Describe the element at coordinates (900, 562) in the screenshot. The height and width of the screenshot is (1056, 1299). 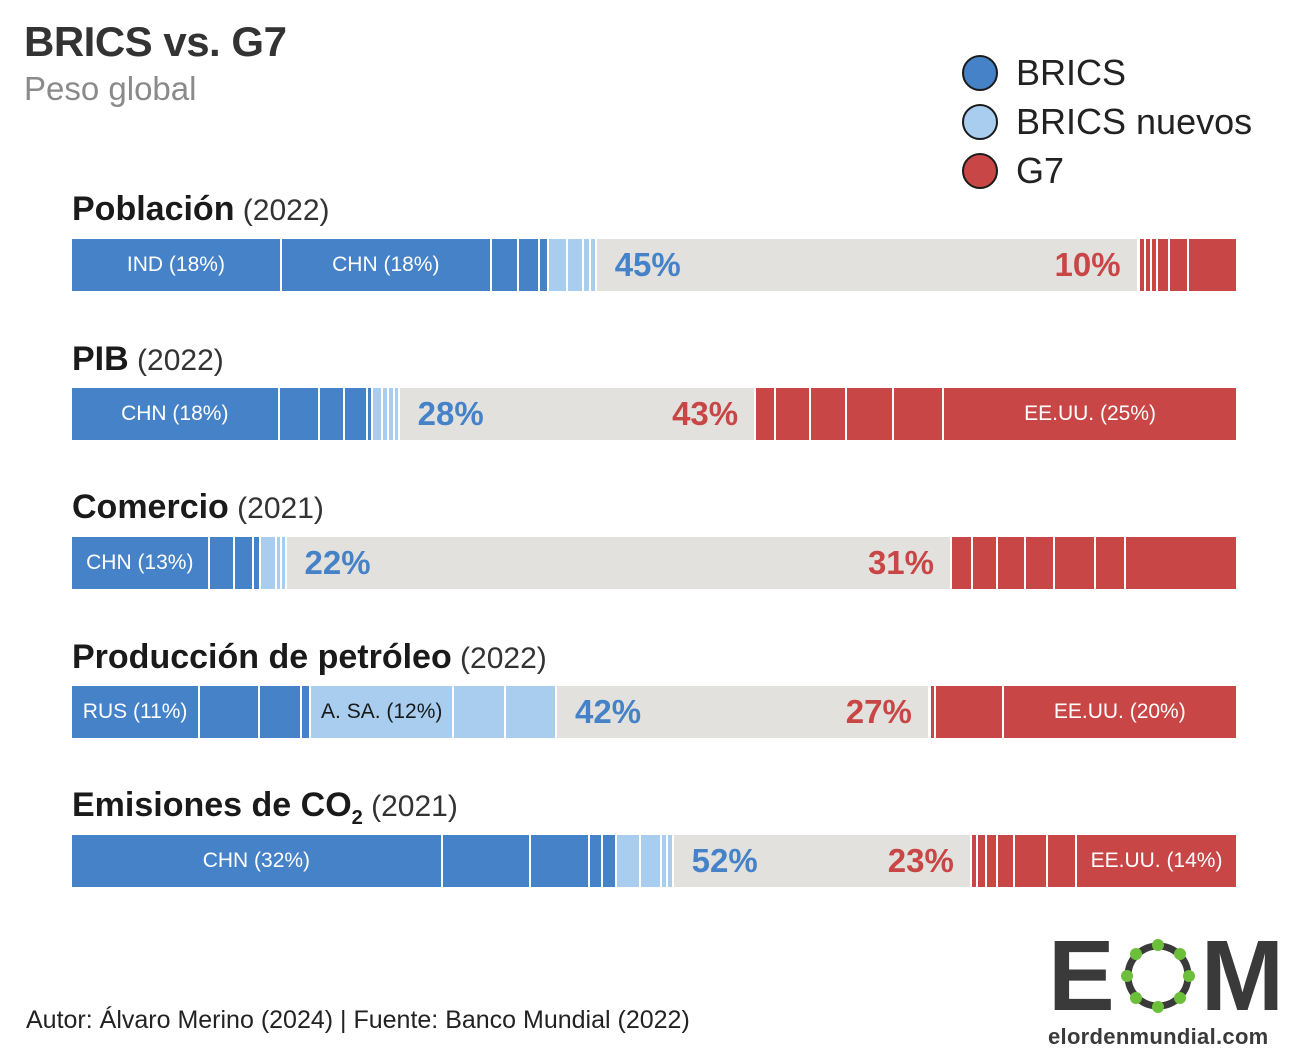
I see `g7-total-label: 31%` at that location.